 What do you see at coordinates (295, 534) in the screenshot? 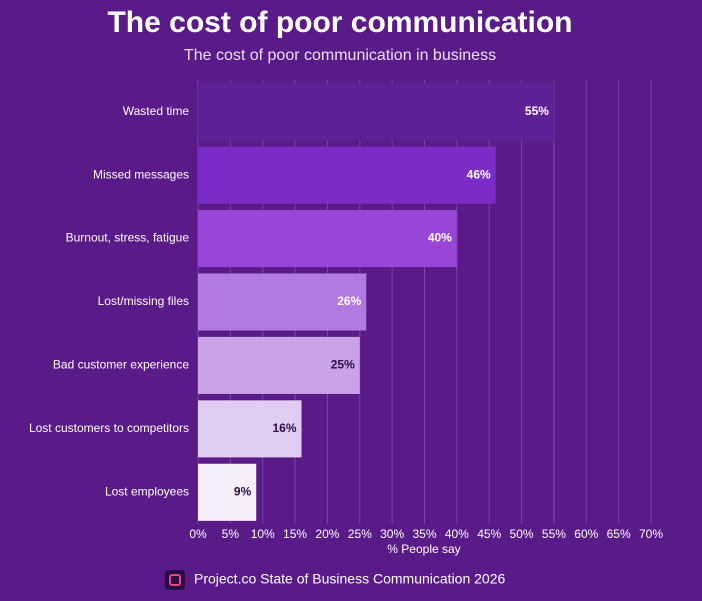
I see `x-tick-label: 15%` at bounding box center [295, 534].